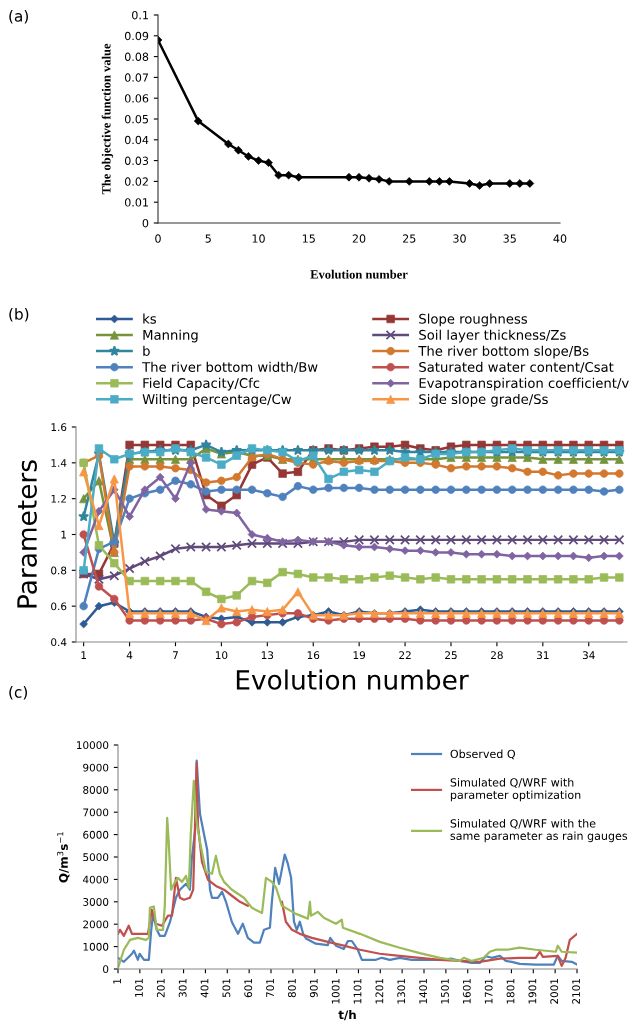  Describe the element at coordinates (136, 181) in the screenshot. I see `y-tick-label: 0.02` at that location.